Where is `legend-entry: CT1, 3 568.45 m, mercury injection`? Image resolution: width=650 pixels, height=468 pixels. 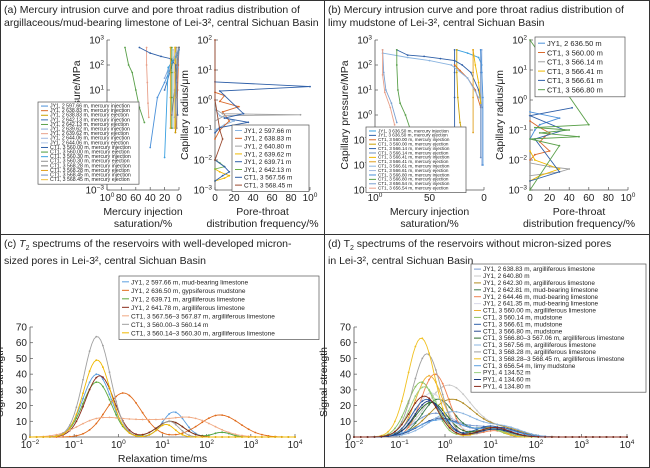
legend-entry: CT1, 3 568.45 m, mercury injection is located at coordinates (90, 175).